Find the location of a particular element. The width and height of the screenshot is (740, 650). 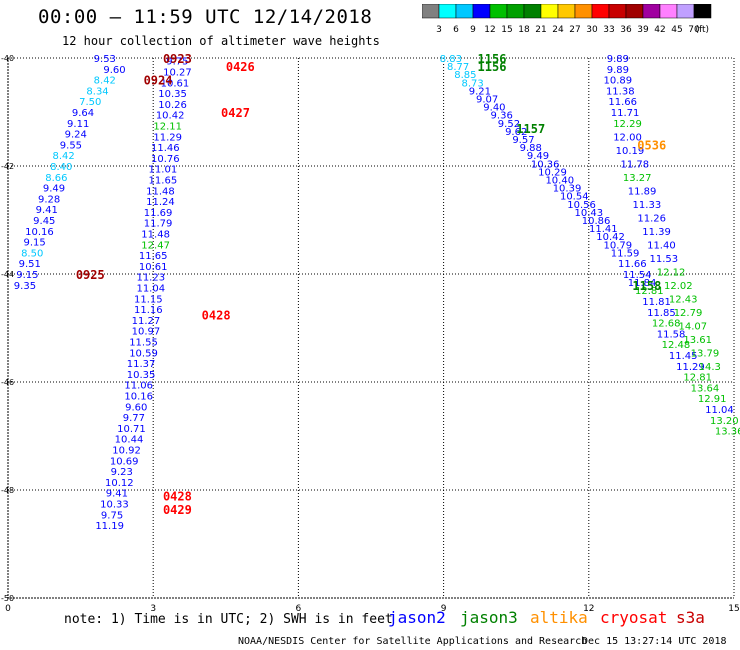

swh-value-label: 9.35 is located at coordinates (25, 286).